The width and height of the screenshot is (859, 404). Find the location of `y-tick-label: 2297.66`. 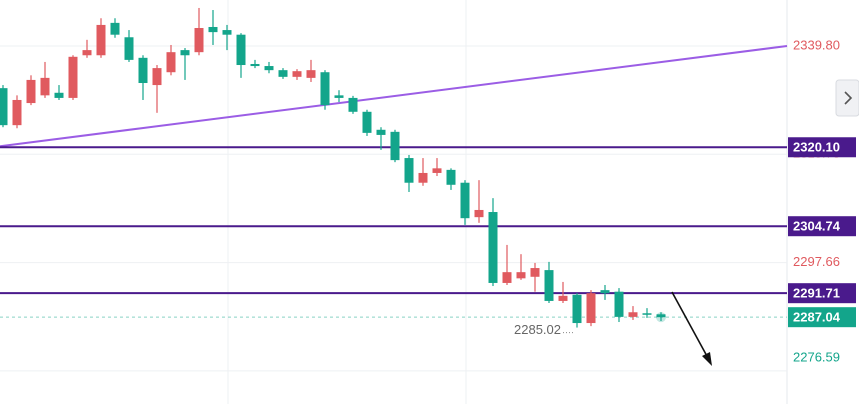

y-tick-label: 2297.66 is located at coordinates (816, 261).